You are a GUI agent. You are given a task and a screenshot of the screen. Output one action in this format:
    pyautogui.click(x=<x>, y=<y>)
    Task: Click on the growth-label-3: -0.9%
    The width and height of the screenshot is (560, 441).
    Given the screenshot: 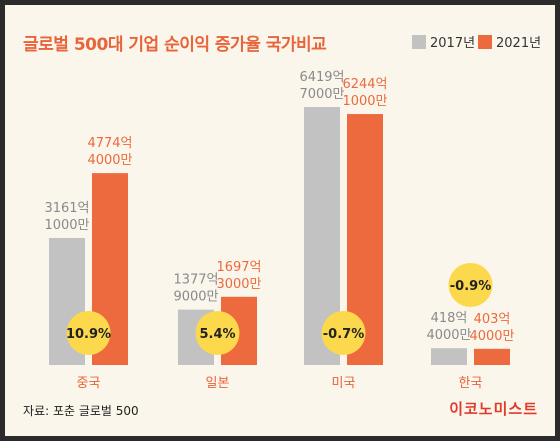 What is the action you would take?
    pyautogui.click(x=470, y=286)
    